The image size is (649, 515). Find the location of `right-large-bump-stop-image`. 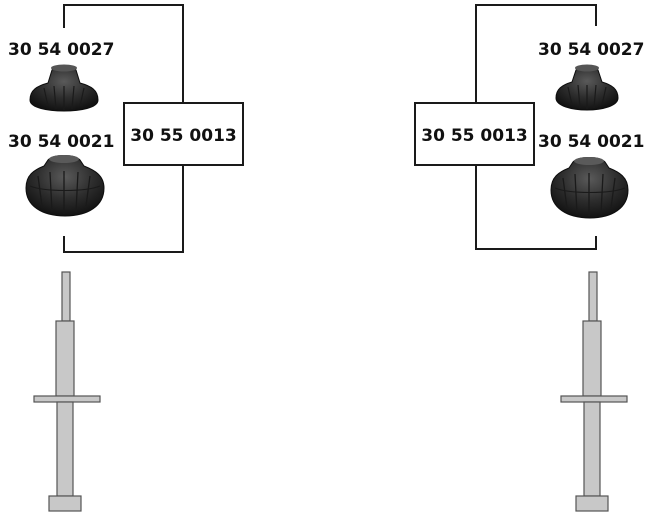

right-large-bump-stop-image is located at coordinates (589, 188).